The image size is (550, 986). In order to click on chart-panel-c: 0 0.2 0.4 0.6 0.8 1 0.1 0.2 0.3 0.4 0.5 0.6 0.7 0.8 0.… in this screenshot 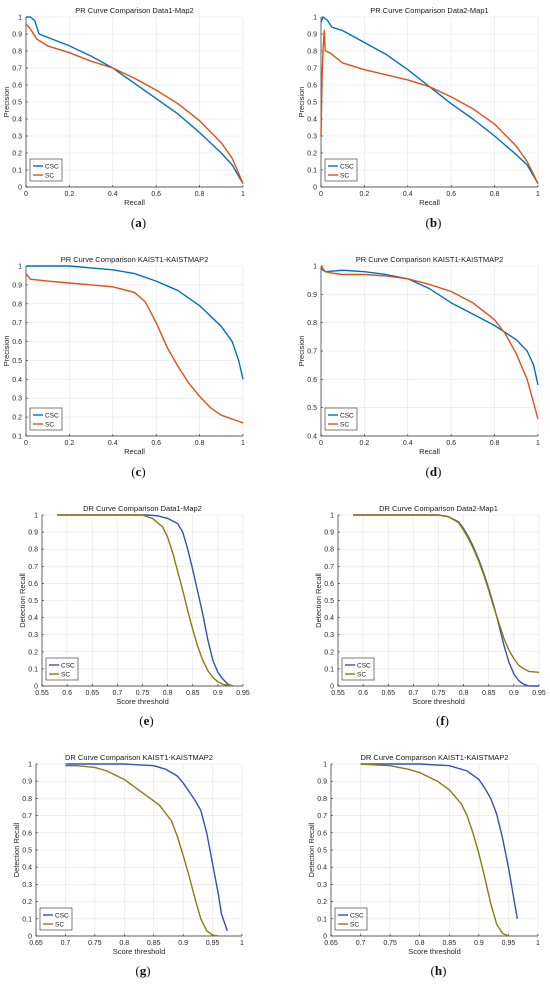, I will do `click(123, 367)`.